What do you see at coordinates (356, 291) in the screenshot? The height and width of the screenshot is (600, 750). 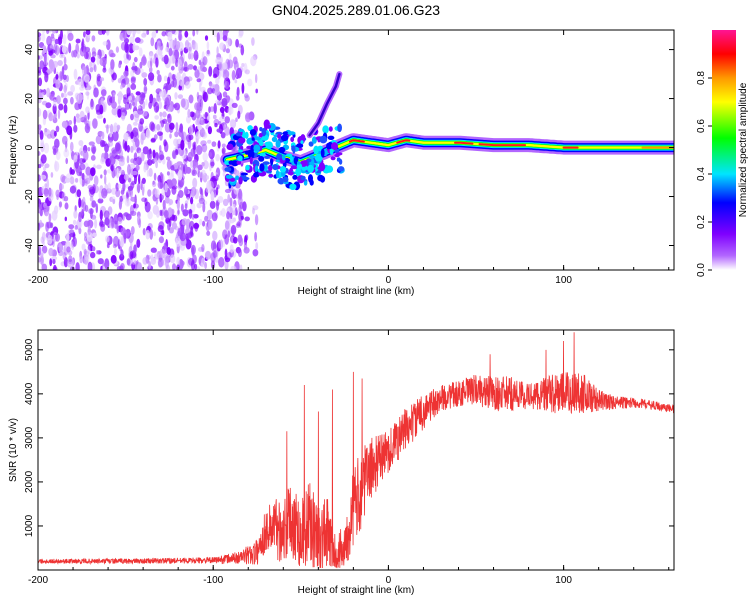 I see `spectrogram-x-label: Height of straight line (km)` at bounding box center [356, 291].